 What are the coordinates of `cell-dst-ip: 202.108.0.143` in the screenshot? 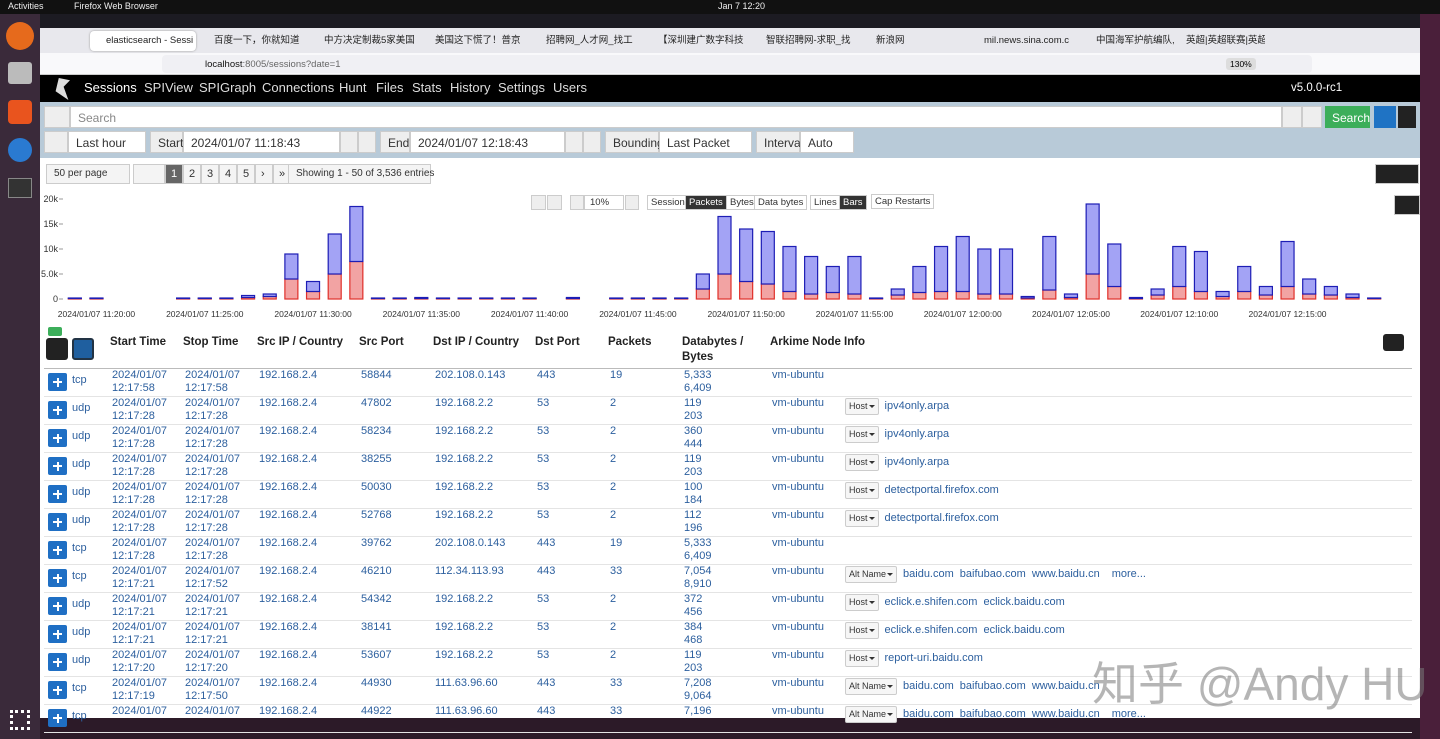 It's located at (470, 543).